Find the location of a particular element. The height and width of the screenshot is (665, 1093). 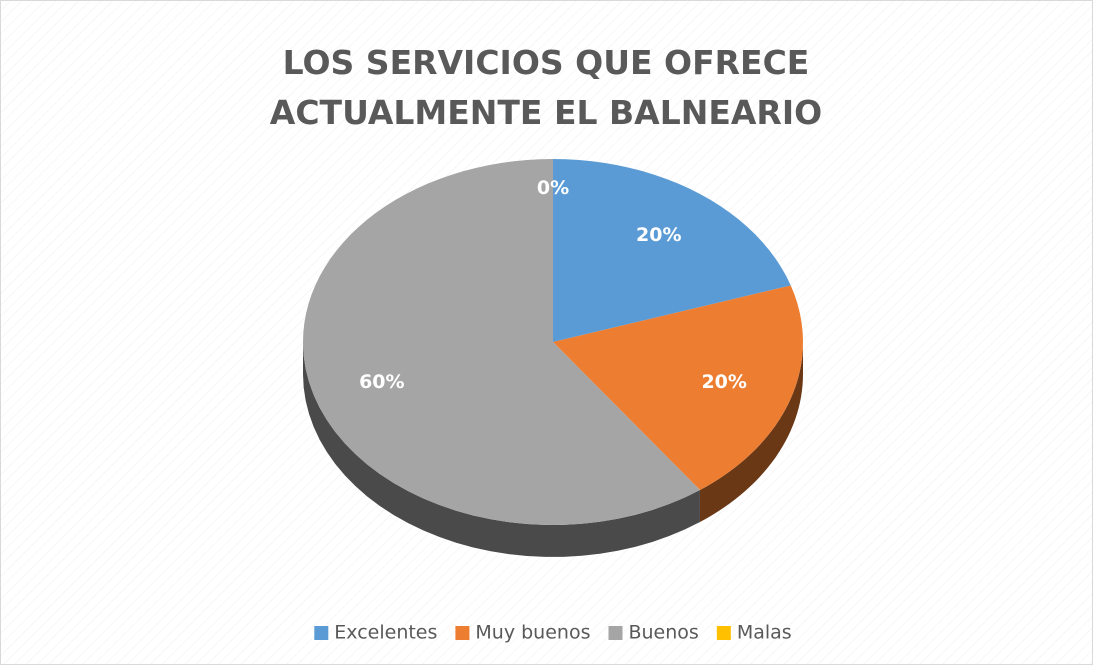

data-labels: 20% 20% 60% 0% is located at coordinates (553, 285).